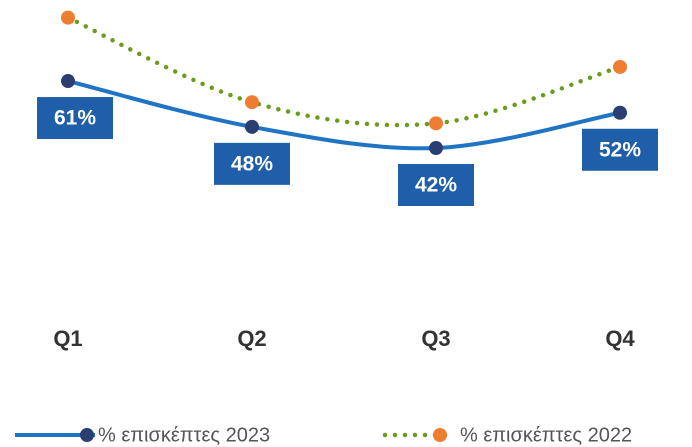 The width and height of the screenshot is (692, 447). Describe the element at coordinates (435, 338) in the screenshot. I see `x-tick-label: Q3` at that location.